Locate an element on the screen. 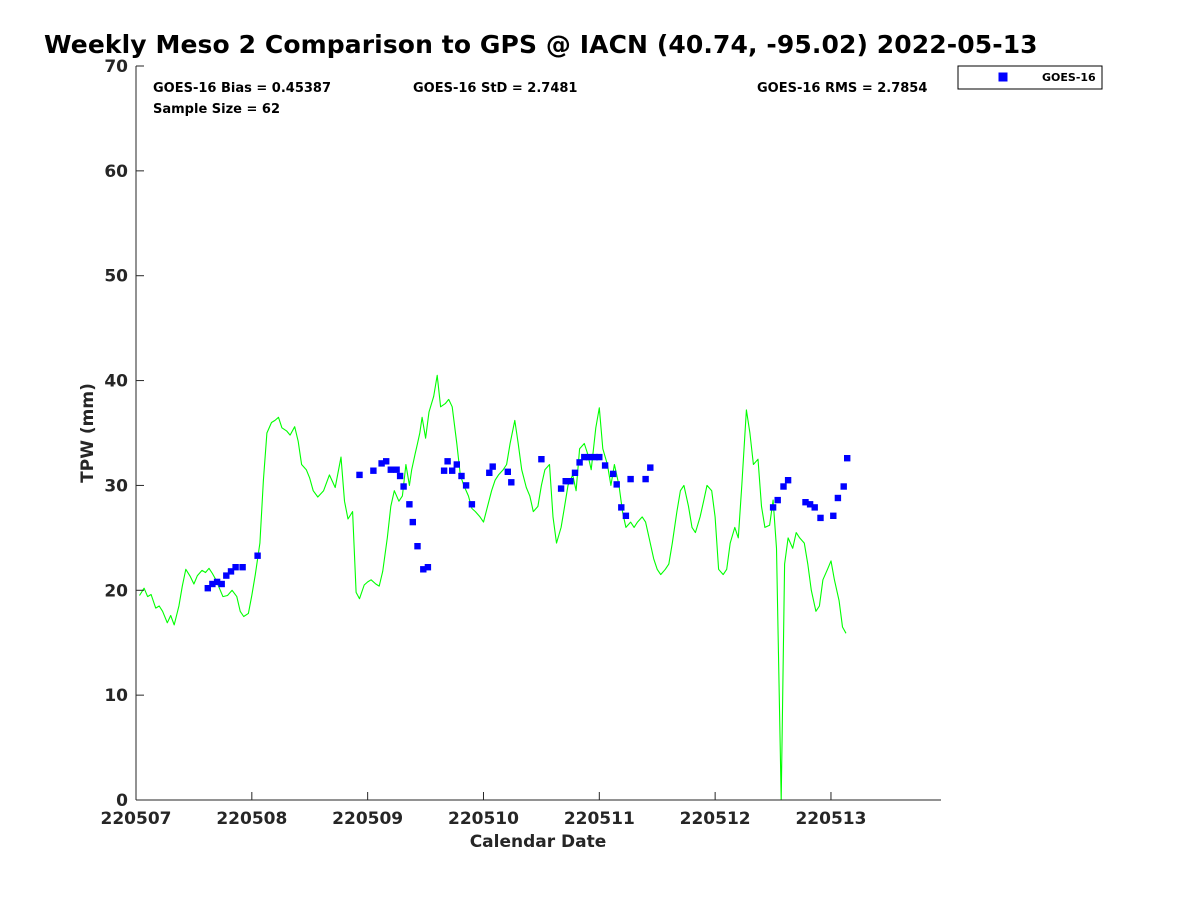 Image resolution: width=1200 pixels, height=900 pixels. y-tick-label: 70 is located at coordinates (116, 67).